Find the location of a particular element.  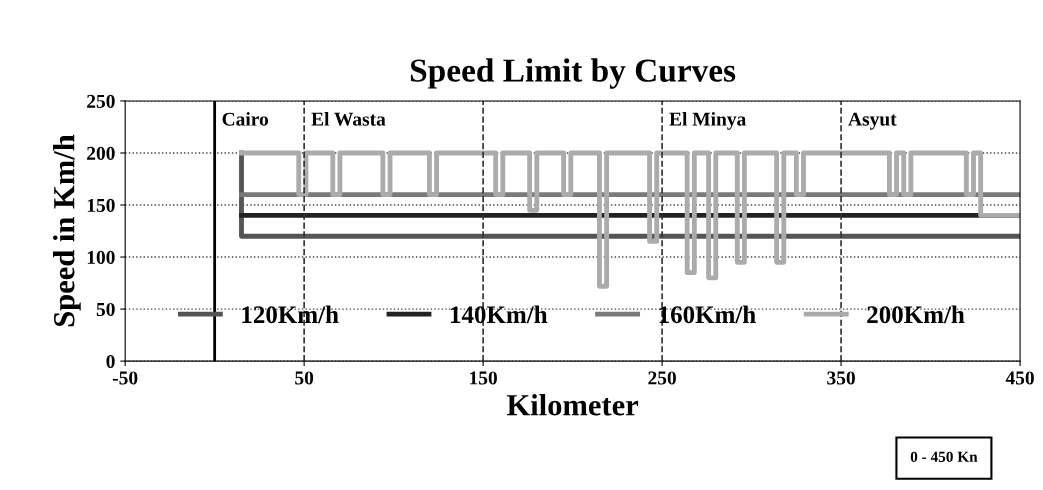

y-tick-label: 50 is located at coordinates (105, 309).